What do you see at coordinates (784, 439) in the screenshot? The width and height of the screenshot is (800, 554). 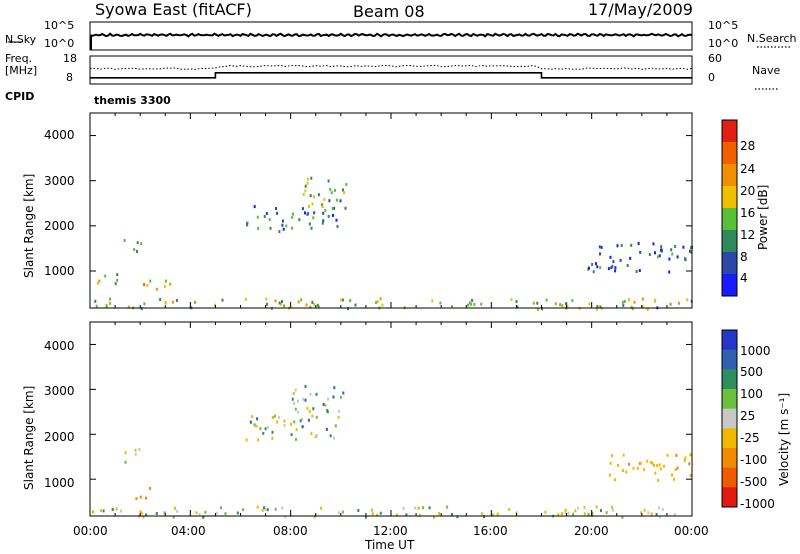 I see `velocity-cb-label: Velocity [m s⁻¹]` at bounding box center [784, 439].